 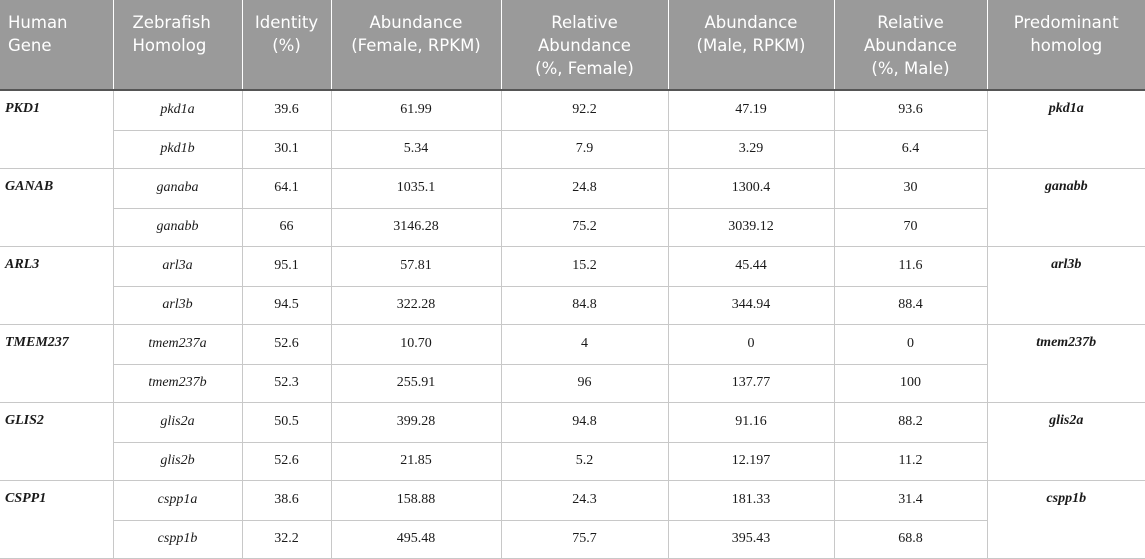 What do you see at coordinates (910, 461) in the screenshot?
I see `relative-abundance-male-cell: 11.2` at bounding box center [910, 461].